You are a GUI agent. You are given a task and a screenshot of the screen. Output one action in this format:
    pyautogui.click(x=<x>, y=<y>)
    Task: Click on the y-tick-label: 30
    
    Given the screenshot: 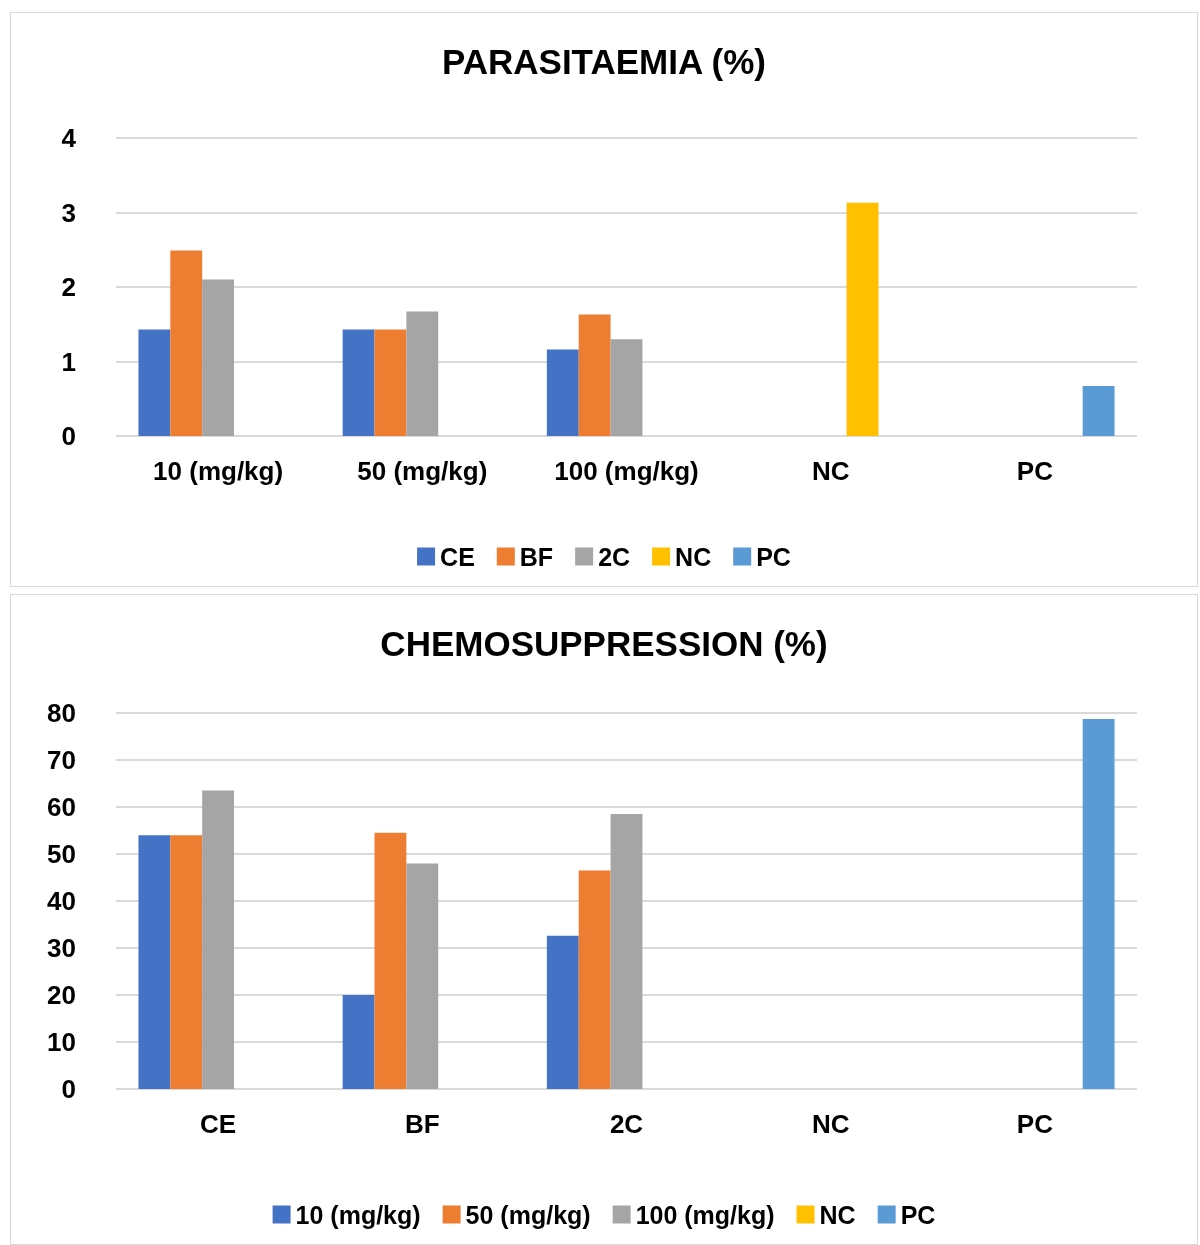 What is the action you would take?
    pyautogui.click(x=61, y=948)
    